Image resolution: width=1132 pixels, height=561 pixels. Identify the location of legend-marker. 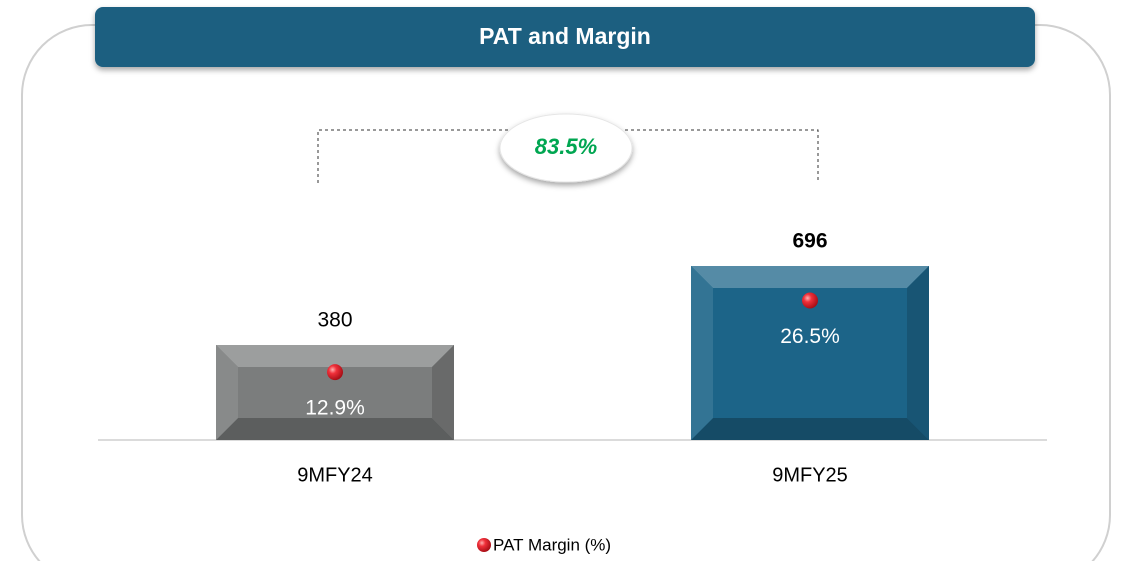
(484, 545).